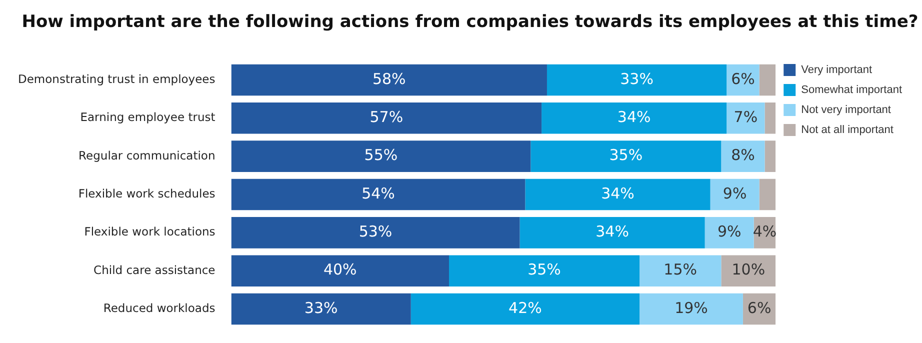 This screenshot has width=922, height=343. Describe the element at coordinates (147, 193) in the screenshot. I see `y-tick-label: Flexible work schedules` at that location.